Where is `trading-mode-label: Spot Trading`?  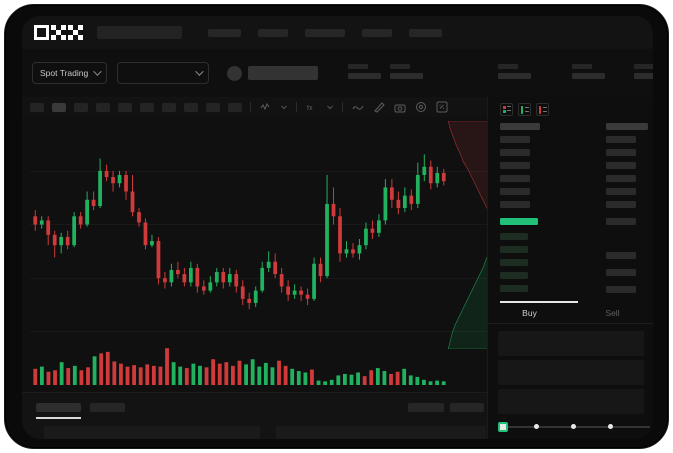
trading-mode-label: Spot Trading is located at coordinates (64, 73).